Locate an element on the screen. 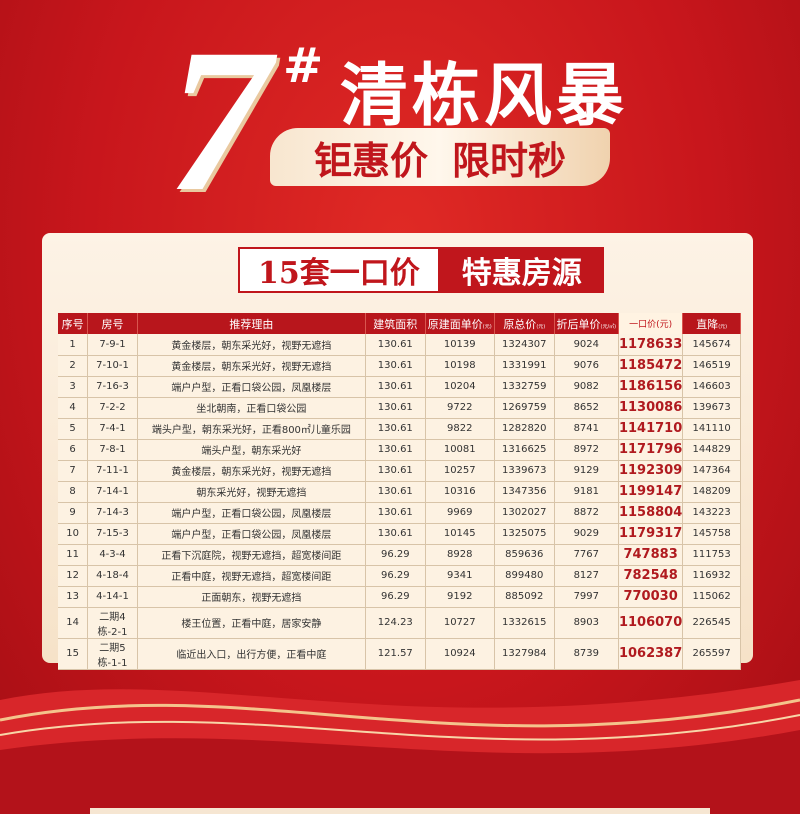 The image size is (800, 814). column-label: 房号 is located at coordinates (112, 324).